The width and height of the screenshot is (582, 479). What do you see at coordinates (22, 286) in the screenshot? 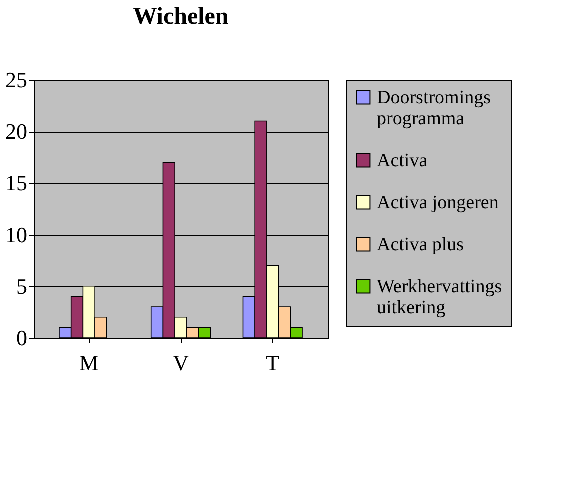
I see `y-tick-label: 5` at bounding box center [22, 286].